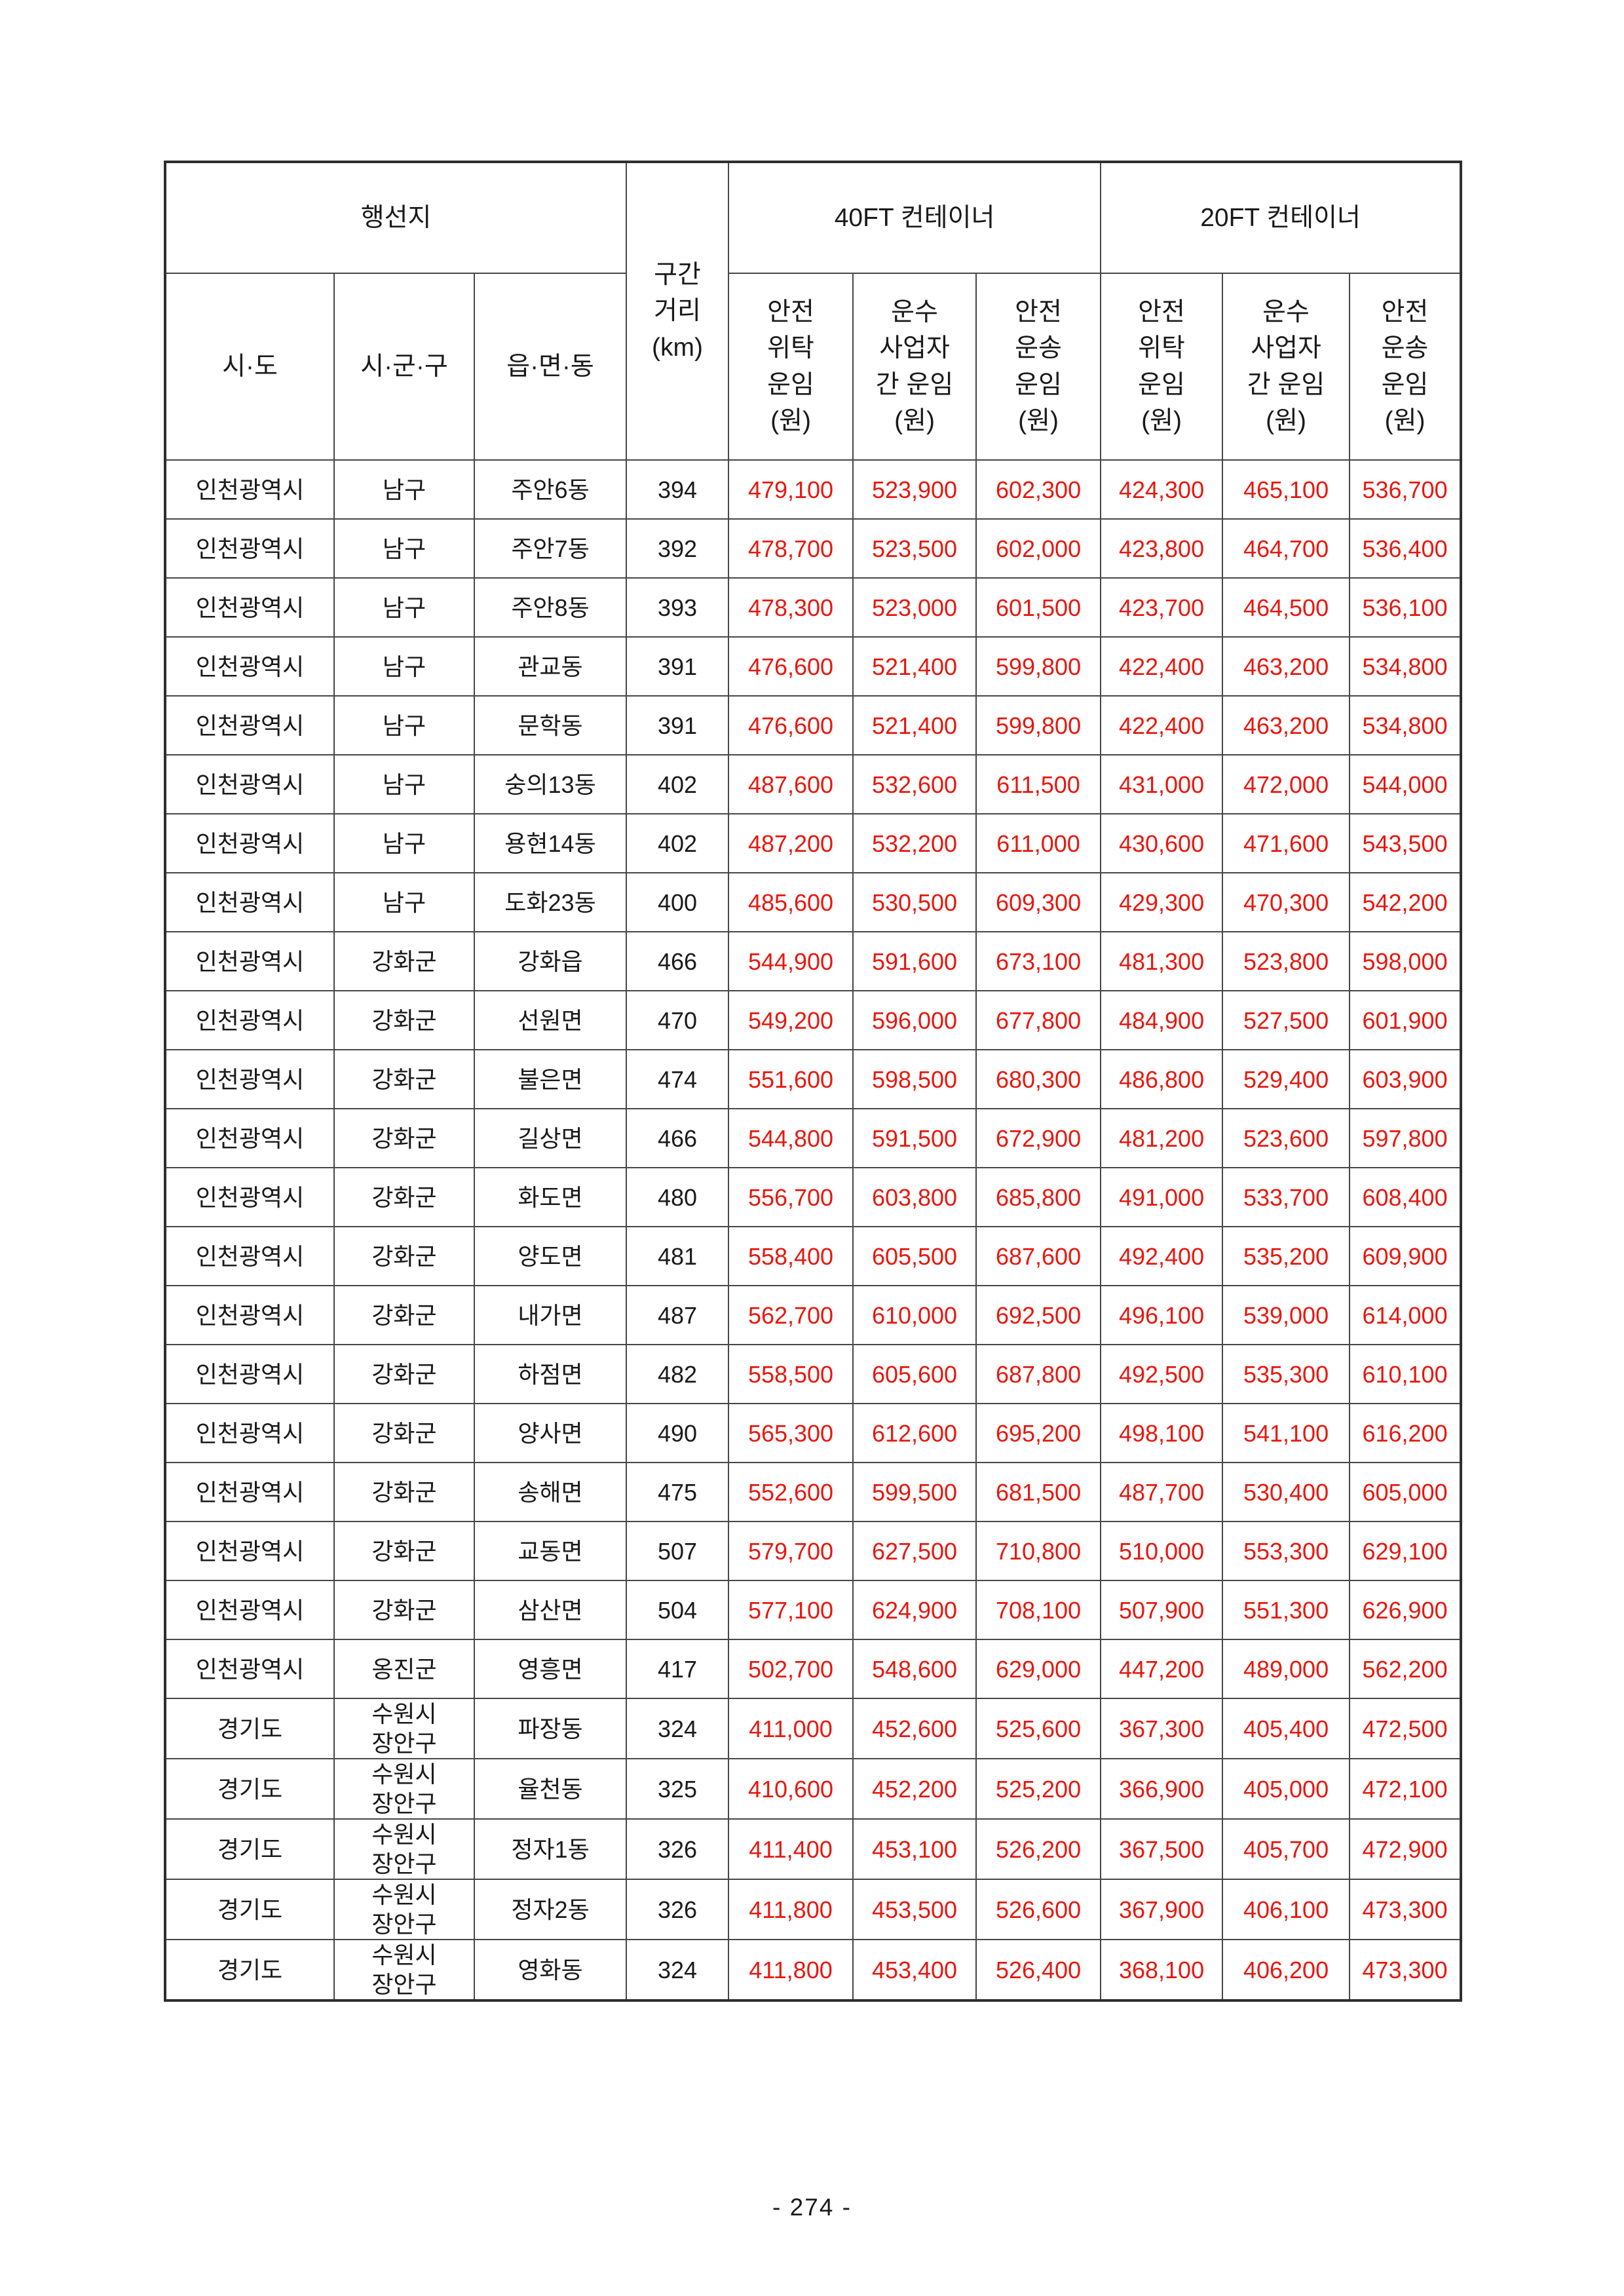 The width and height of the screenshot is (1624, 2296). I want to click on eupmyeondong-cell: 정자1동, so click(550, 1849).